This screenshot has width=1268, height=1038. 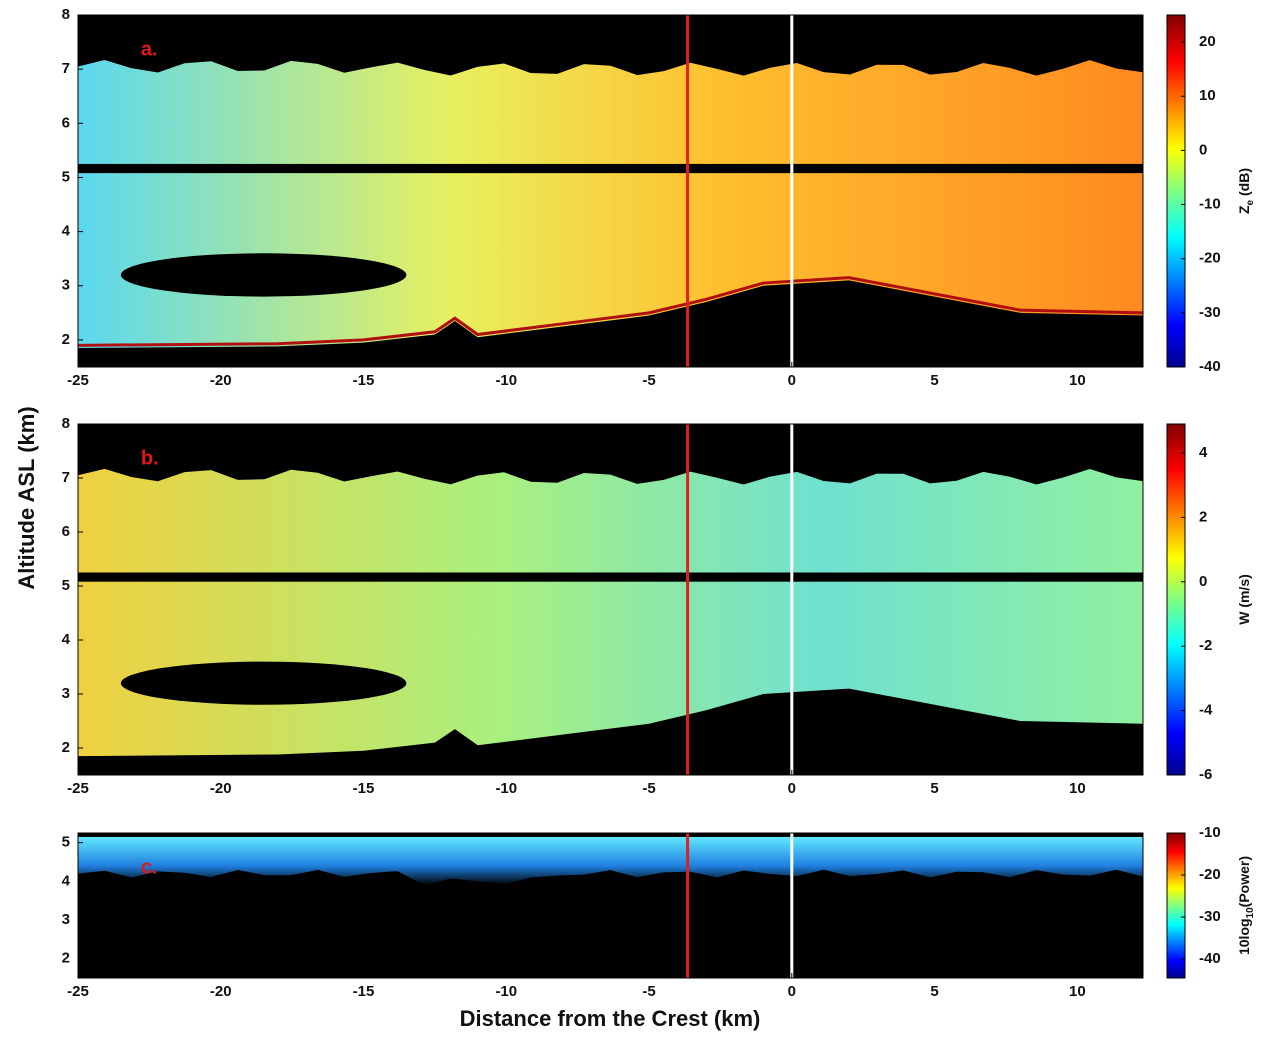 I want to click on label-main: W (m/s), so click(x=1244, y=599).